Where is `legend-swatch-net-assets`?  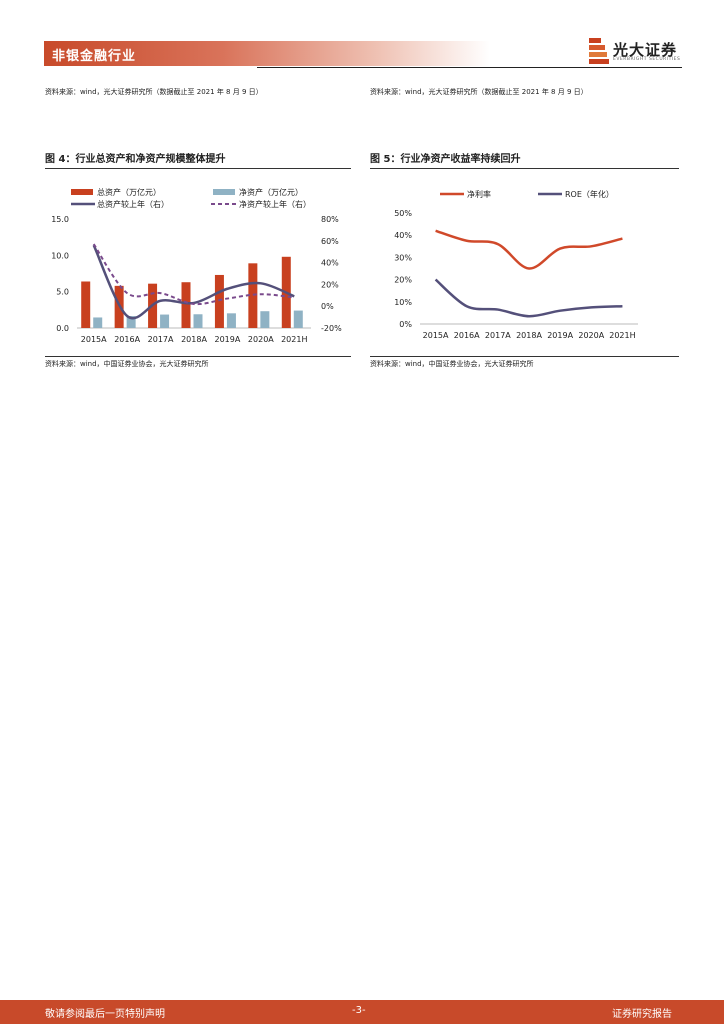 legend-swatch-net-assets is located at coordinates (224, 192).